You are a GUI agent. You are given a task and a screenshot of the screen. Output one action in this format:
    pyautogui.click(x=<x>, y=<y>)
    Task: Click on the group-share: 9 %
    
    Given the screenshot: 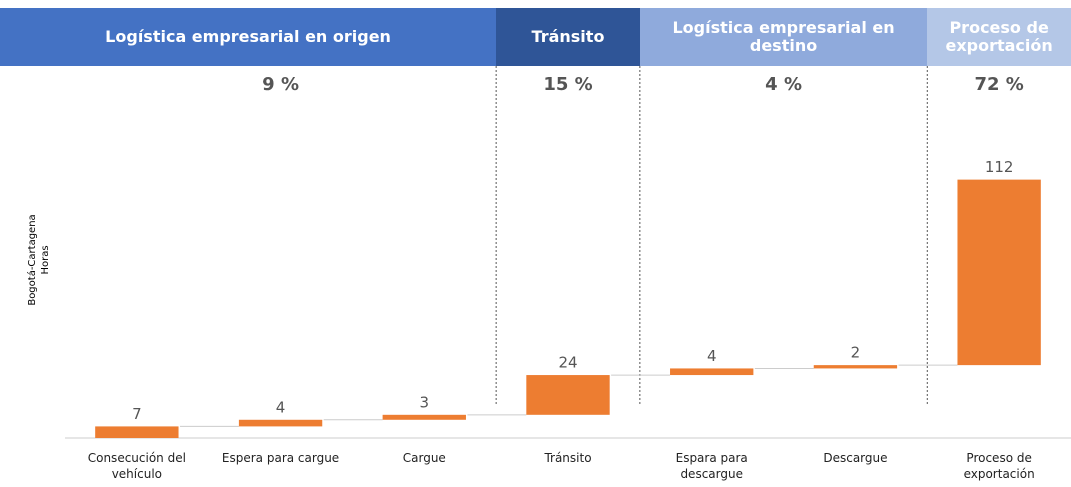 What is the action you would take?
    pyautogui.click(x=280, y=84)
    